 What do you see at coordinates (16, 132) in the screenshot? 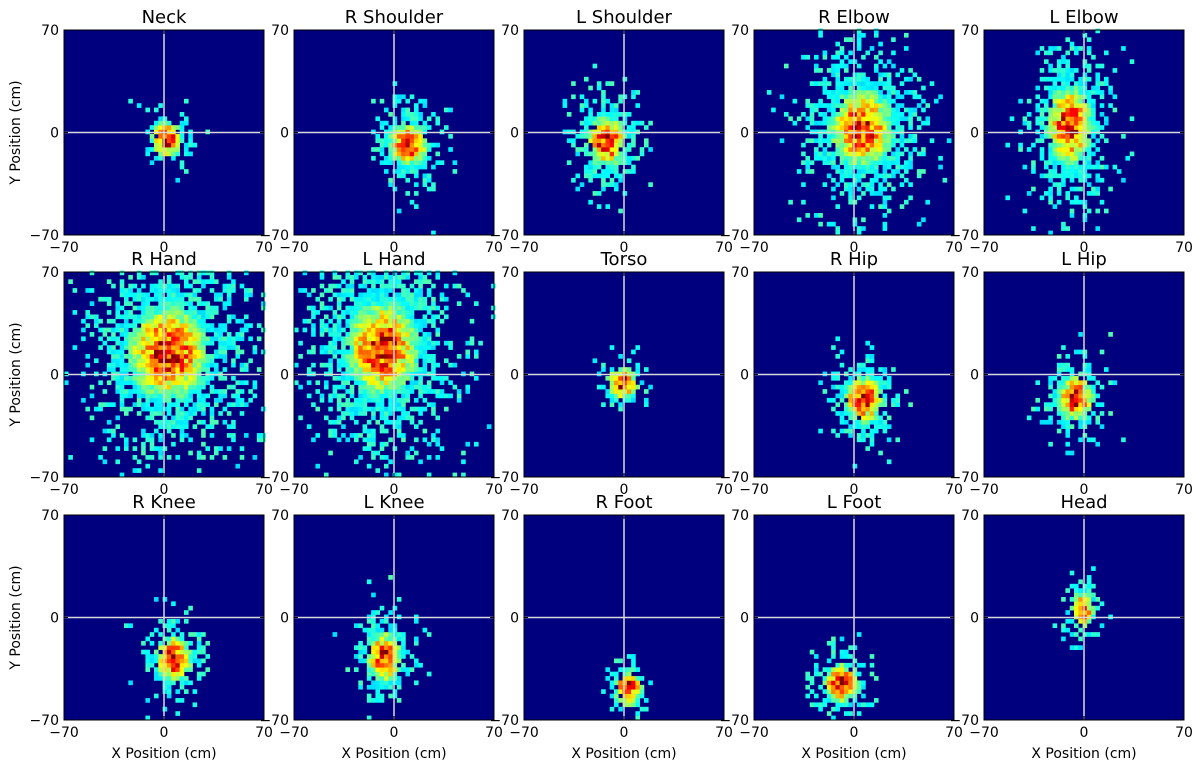
I see `y-axis-label: Y Position (cm)` at bounding box center [16, 132].